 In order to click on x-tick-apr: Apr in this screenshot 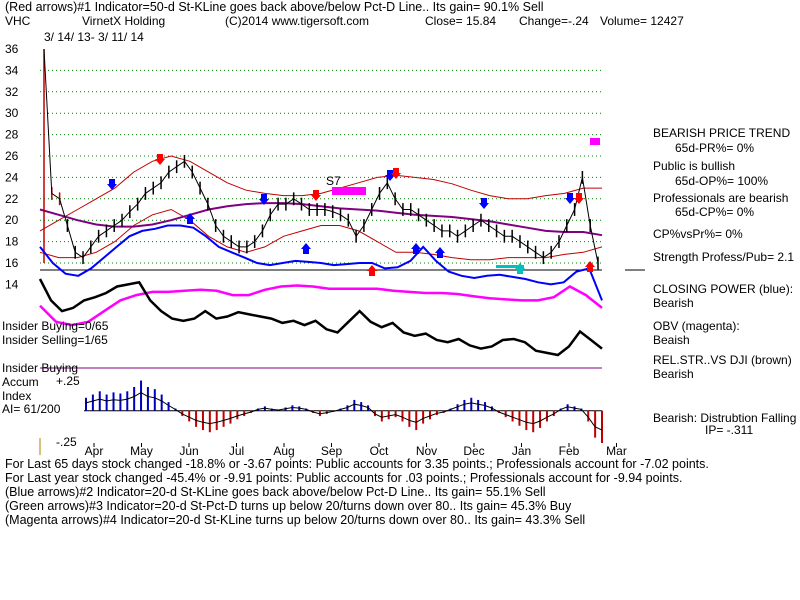, I will do `click(94, 451)`.